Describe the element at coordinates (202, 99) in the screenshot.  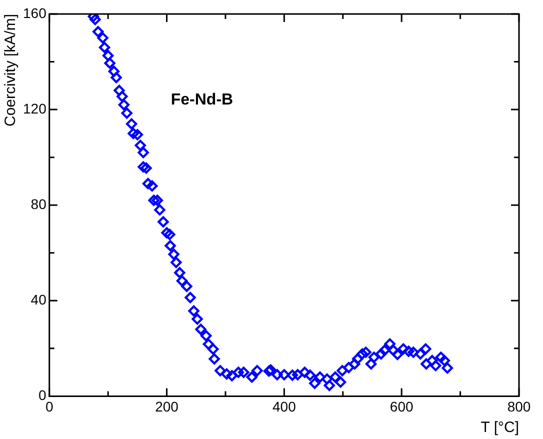
I see `annotation: Fe-Nd-B` at that location.